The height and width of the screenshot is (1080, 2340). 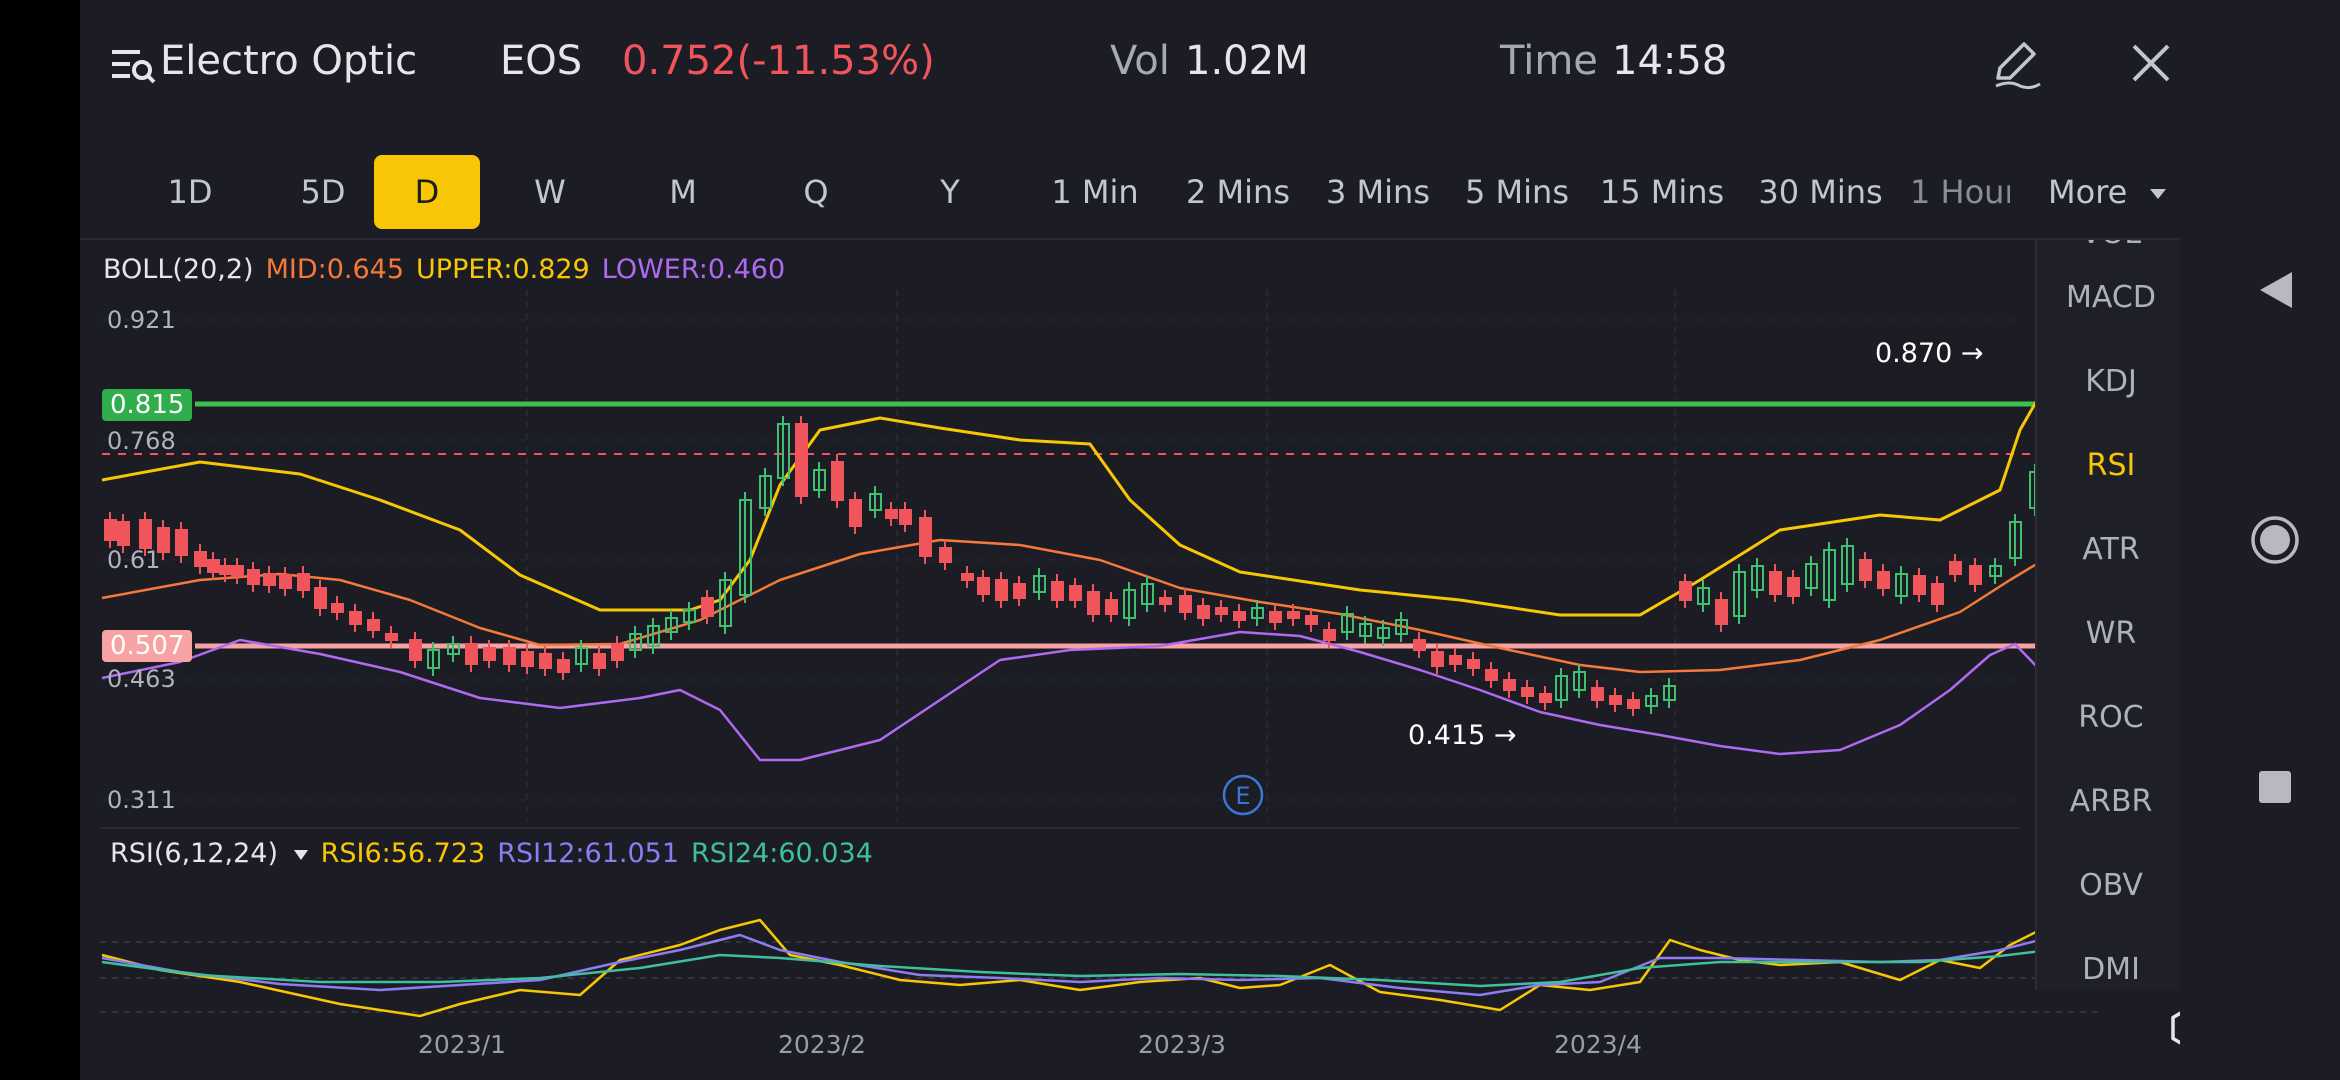 I want to click on indicator-rsi: RSI, so click(x=2111, y=465).